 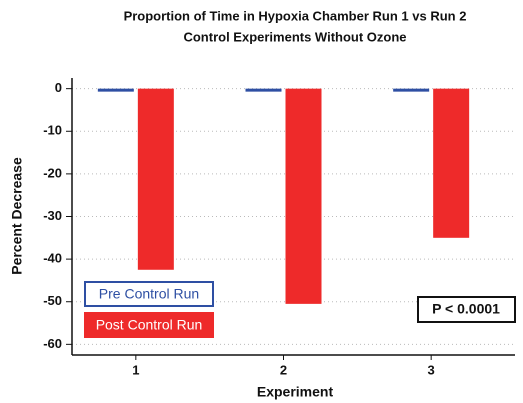 What do you see at coordinates (283, 369) in the screenshot?
I see `x-tick-label: 2` at bounding box center [283, 369].